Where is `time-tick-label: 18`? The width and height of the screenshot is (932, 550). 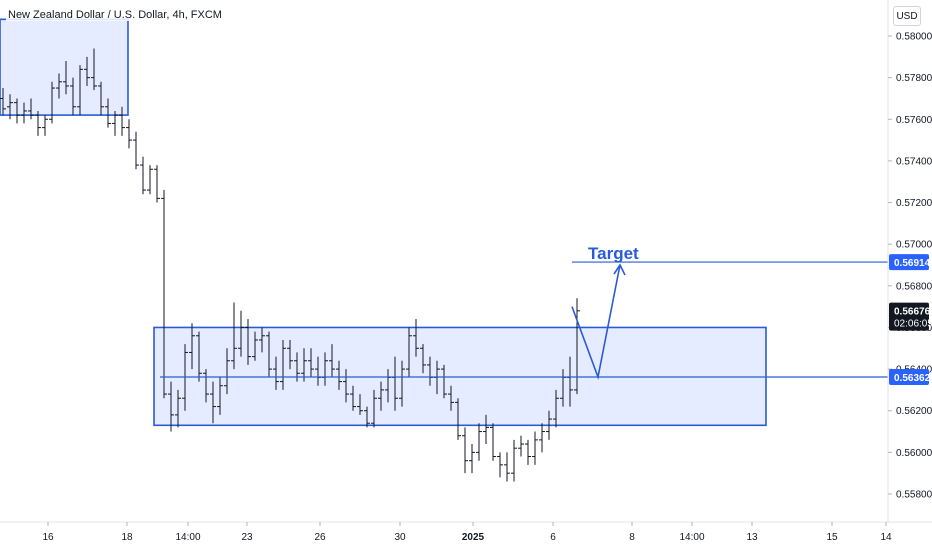 time-tick-label: 18 is located at coordinates (127, 537).